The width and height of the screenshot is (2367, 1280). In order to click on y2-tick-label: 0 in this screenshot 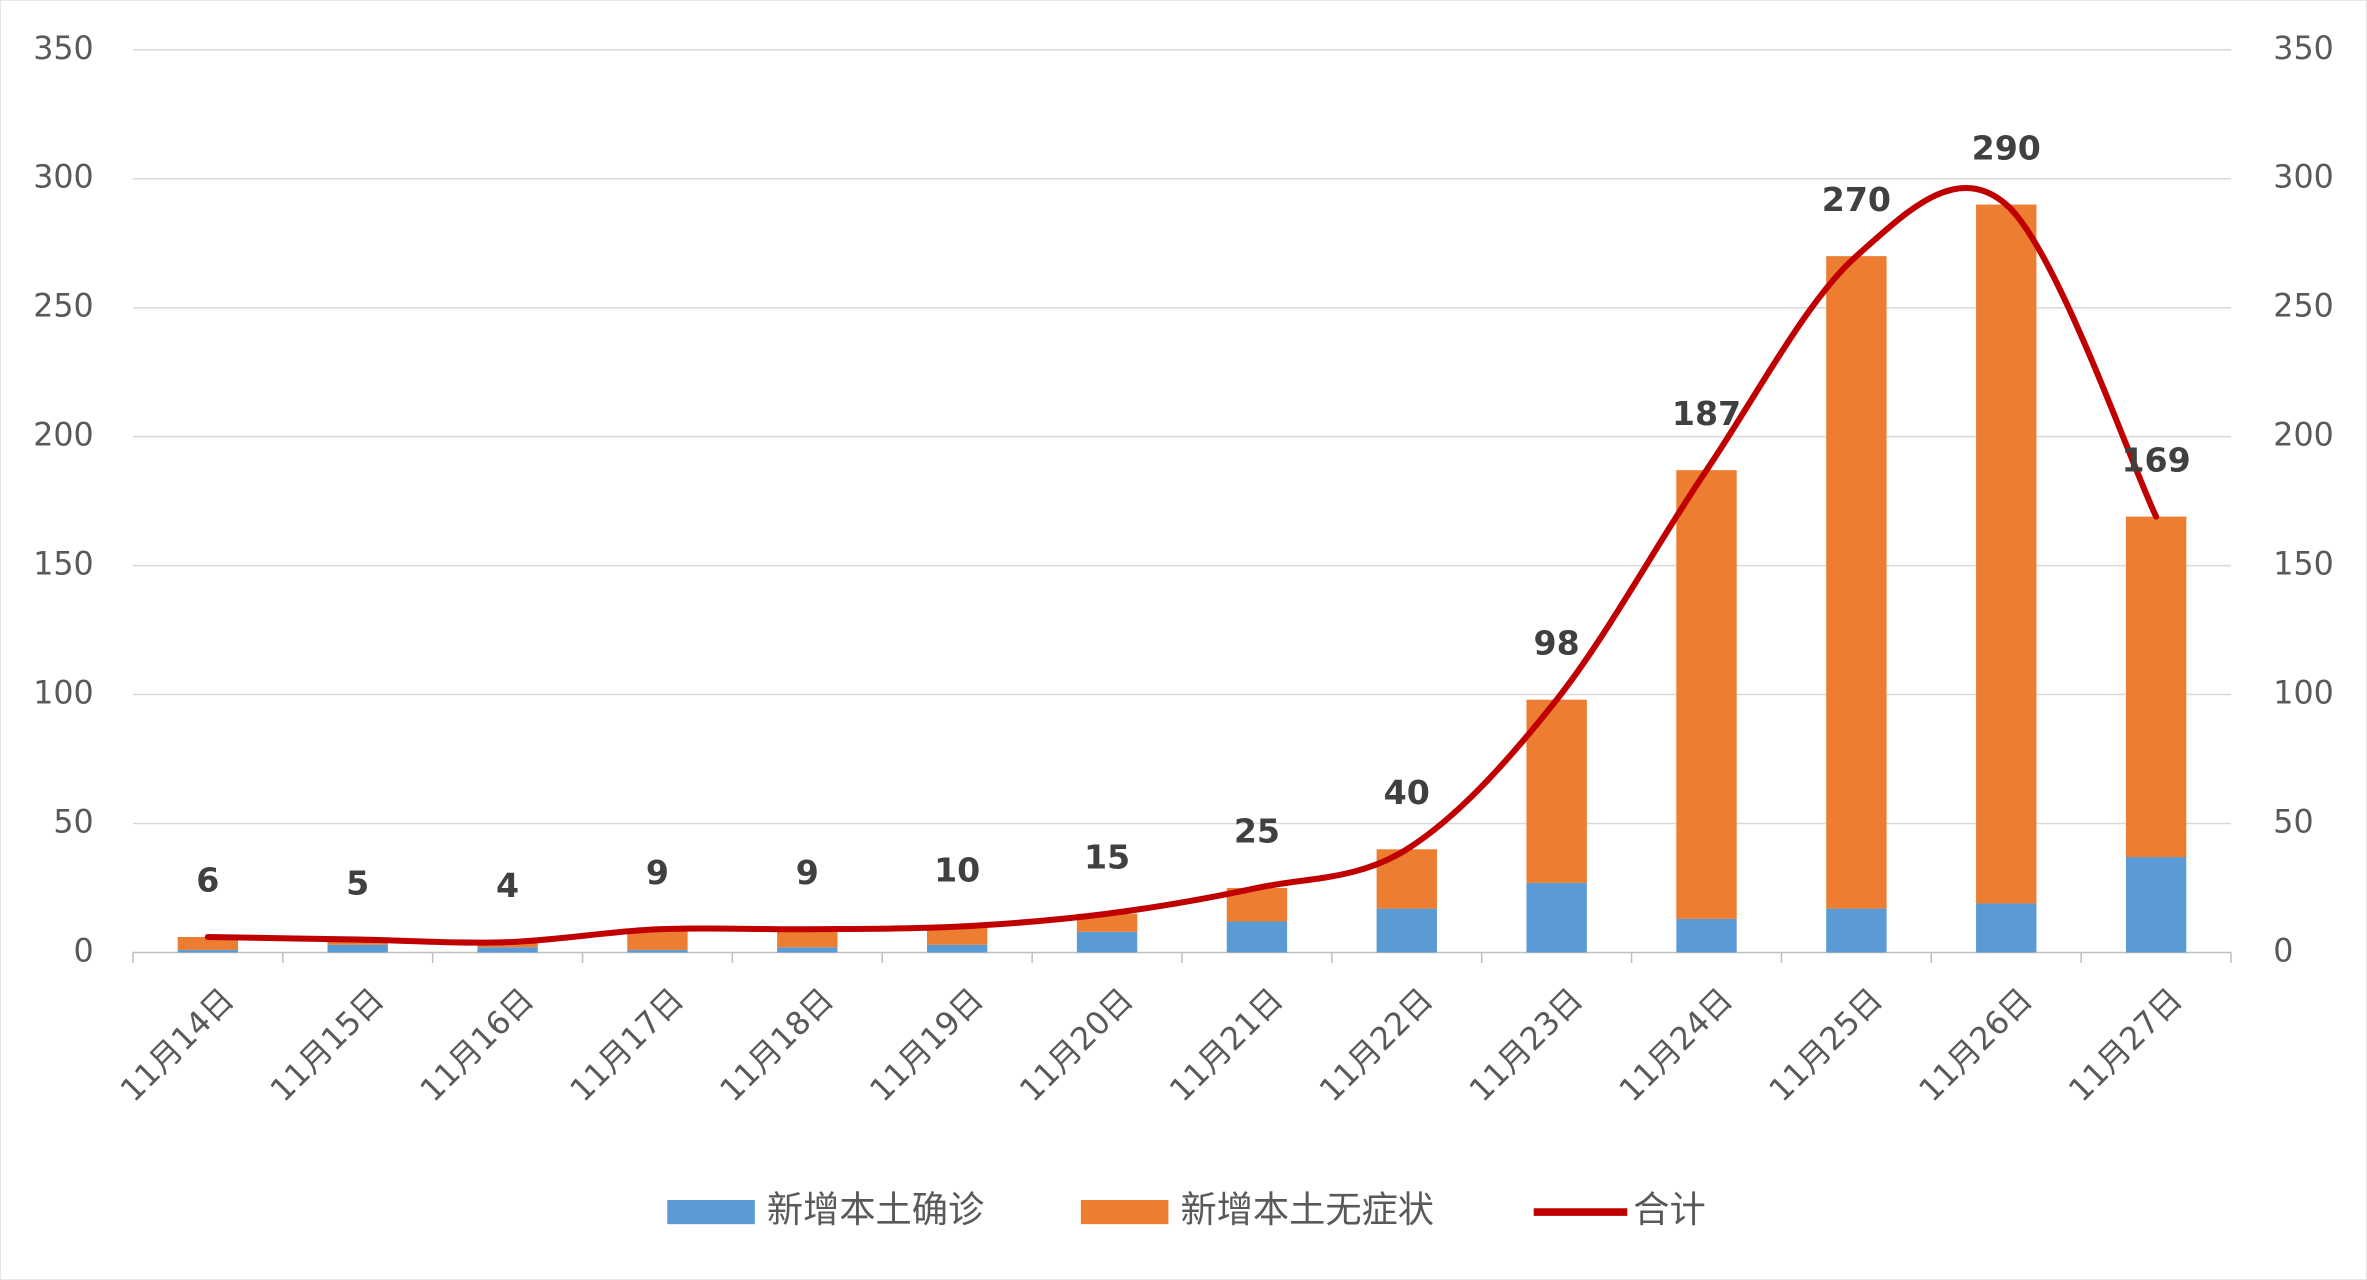, I will do `click(2283, 951)`.